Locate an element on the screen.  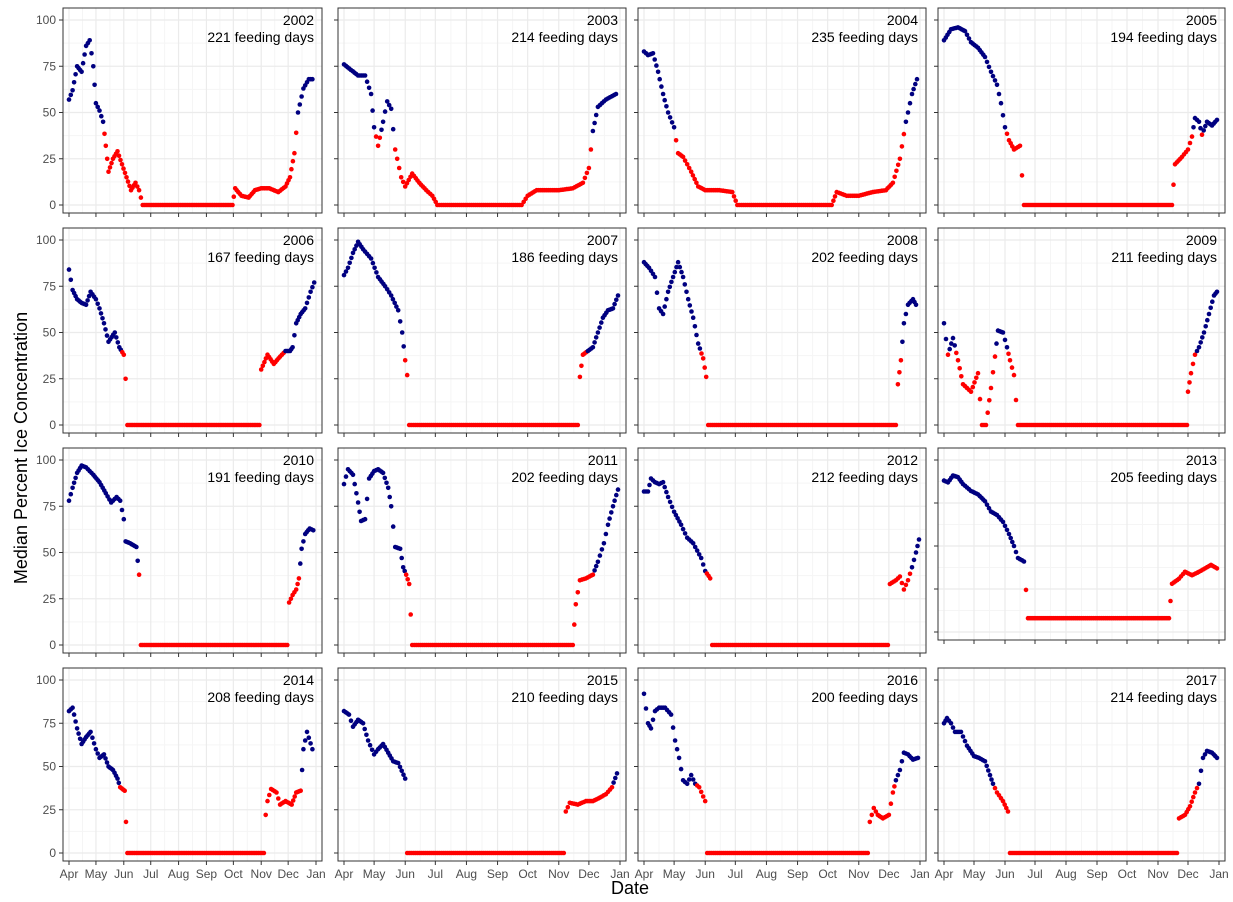
x-tick-label: Dec is located at coordinates (287, 874).